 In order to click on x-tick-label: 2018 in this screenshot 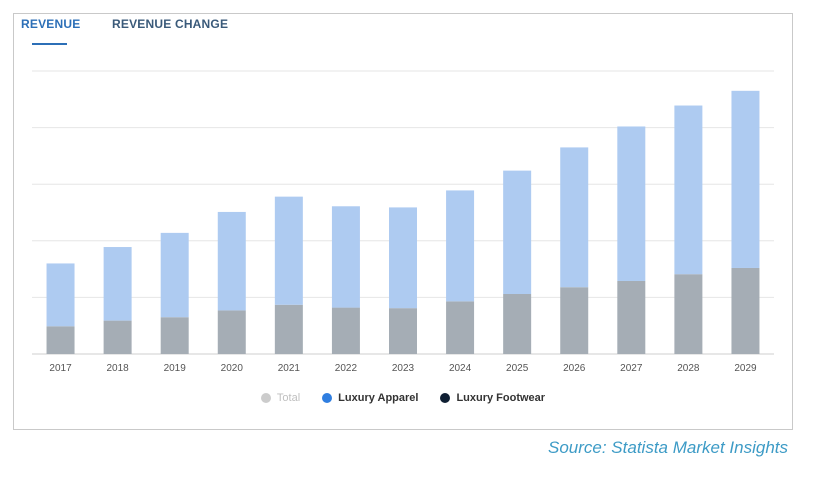, I will do `click(117, 368)`.